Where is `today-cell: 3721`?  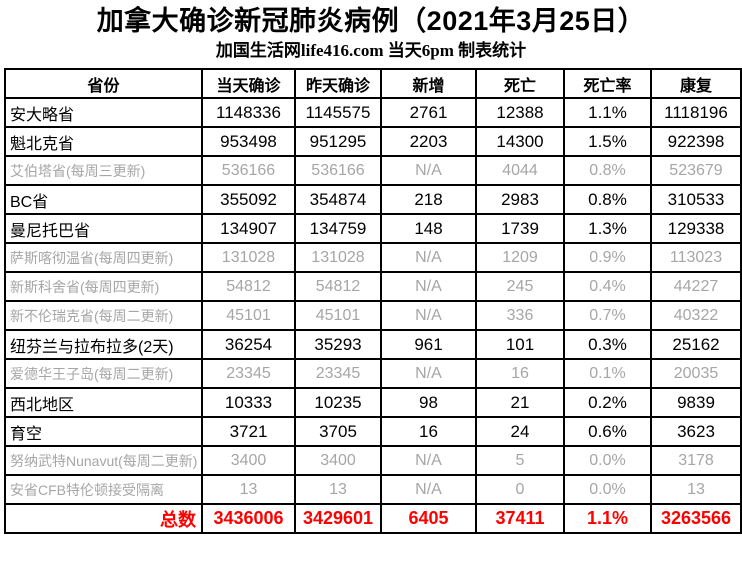 today-cell: 3721 is located at coordinates (248, 431).